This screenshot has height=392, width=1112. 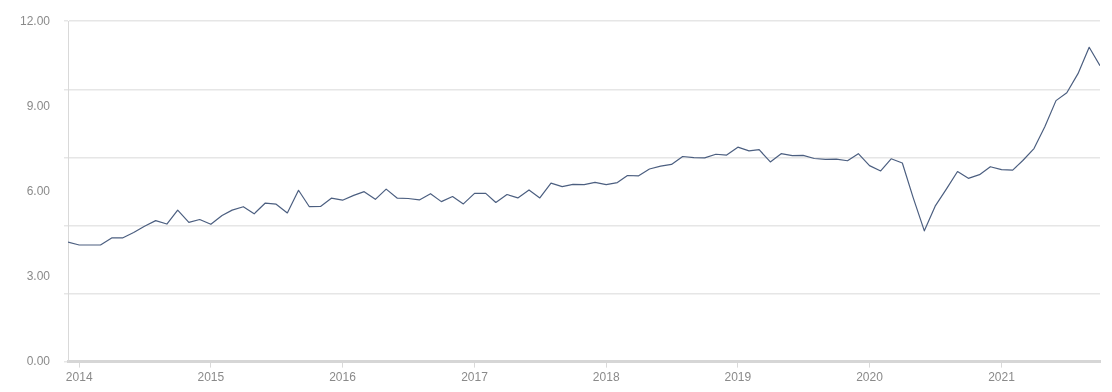 I want to click on x-tick-label: 2018, so click(x=606, y=377).